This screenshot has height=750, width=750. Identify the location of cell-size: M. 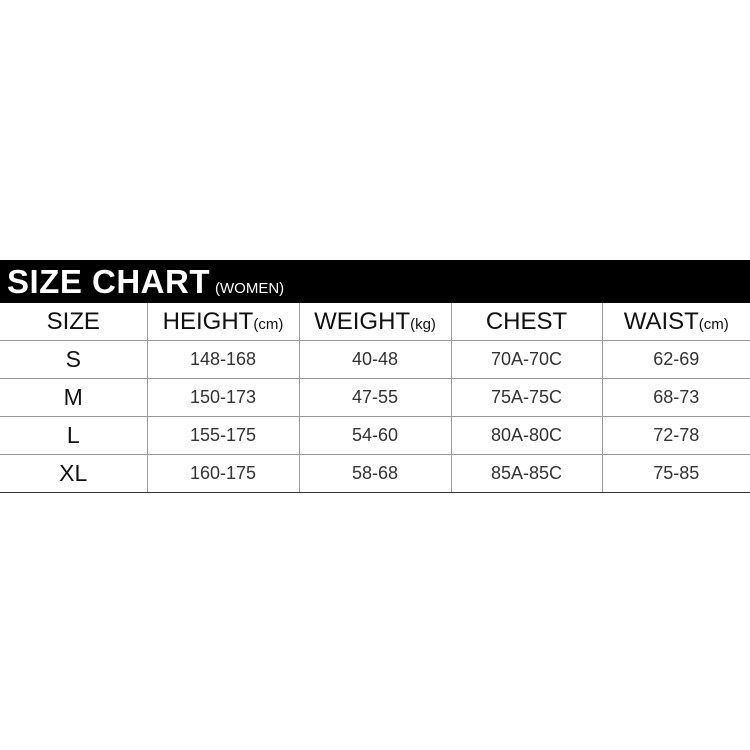
(73, 397).